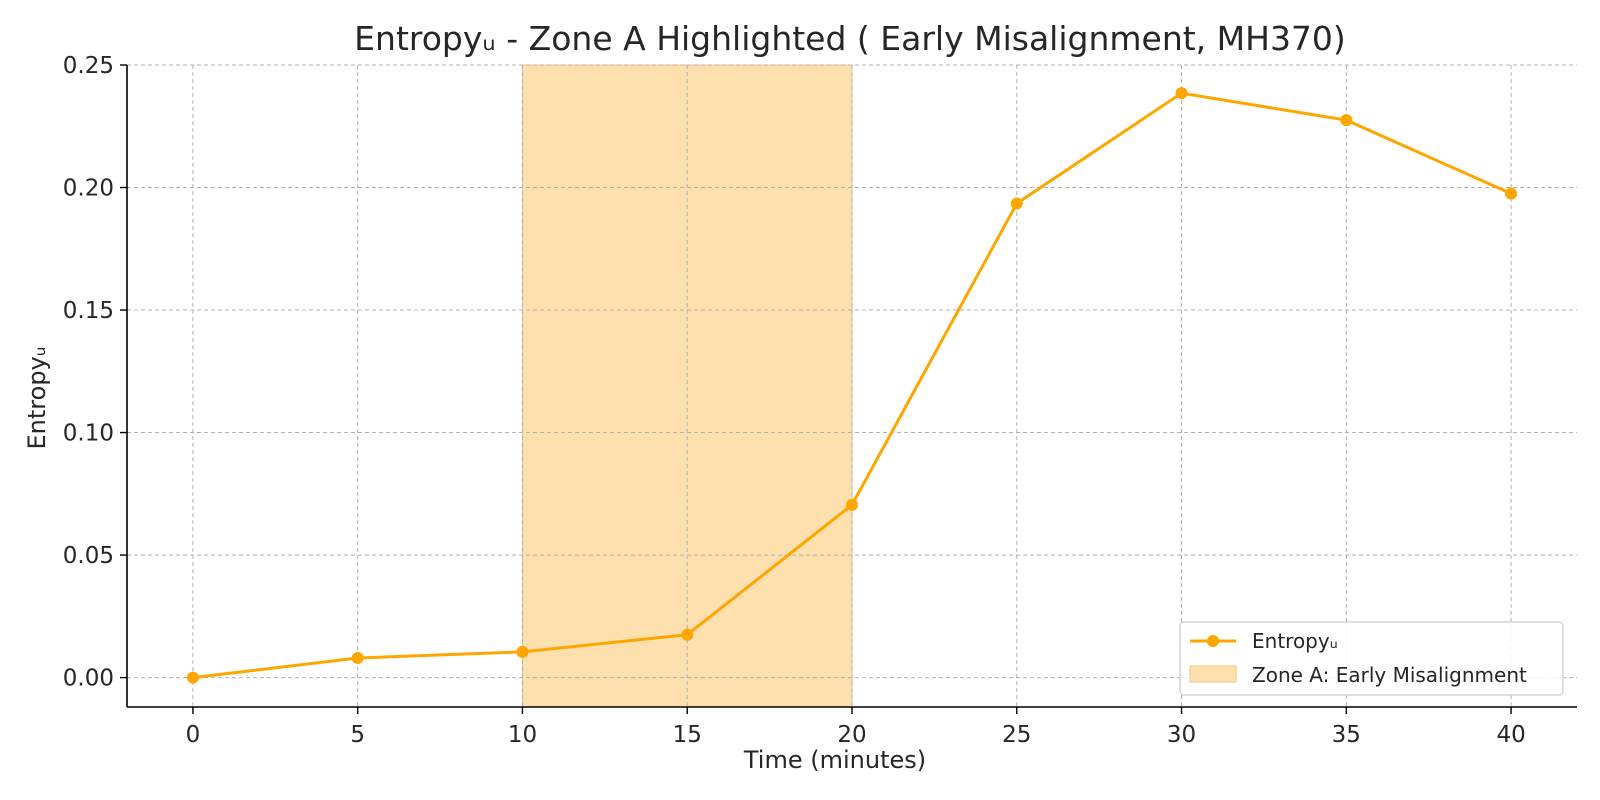 The width and height of the screenshot is (1600, 800). I want to click on y-tick-label-2: 0.10, so click(88, 434).